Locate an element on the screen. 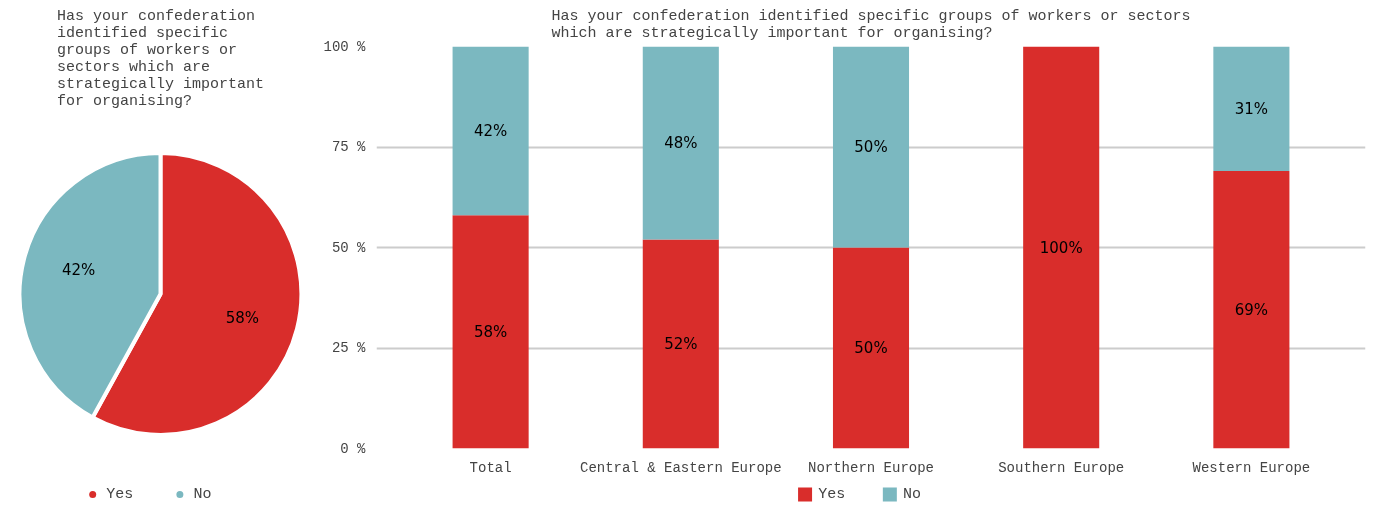  y-tick-label: 0 % is located at coordinates (353, 448).